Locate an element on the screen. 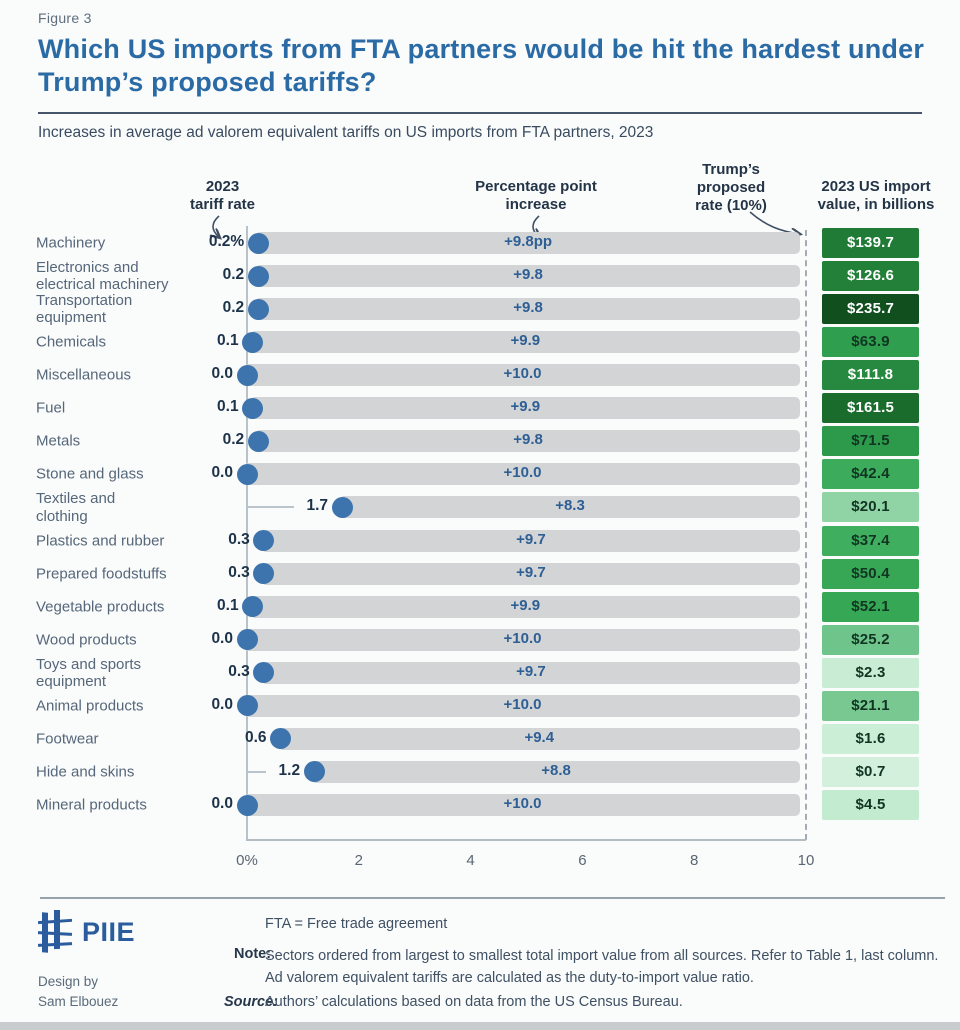 Image resolution: width=960 pixels, height=1030 pixels. category-label: Metals is located at coordinates (58, 441).